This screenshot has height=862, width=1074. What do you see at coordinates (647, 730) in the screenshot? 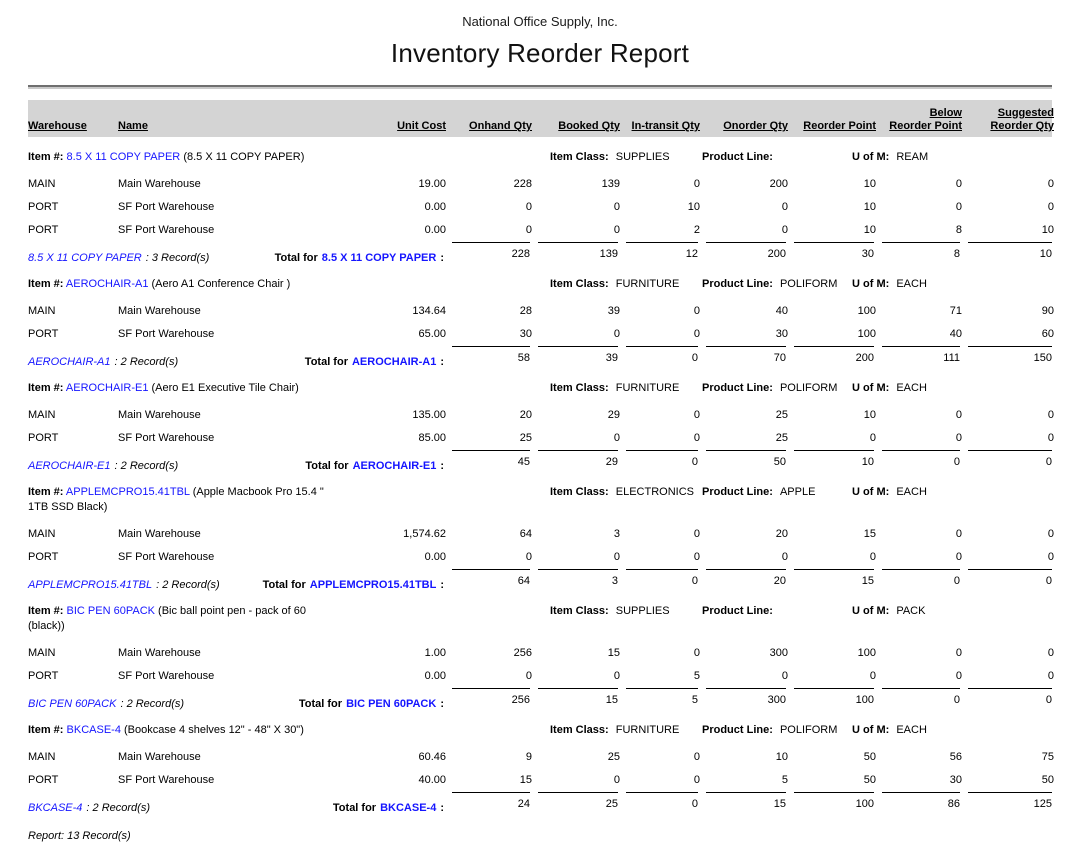
I see `item-class-value: FURNITURE` at bounding box center [647, 730].